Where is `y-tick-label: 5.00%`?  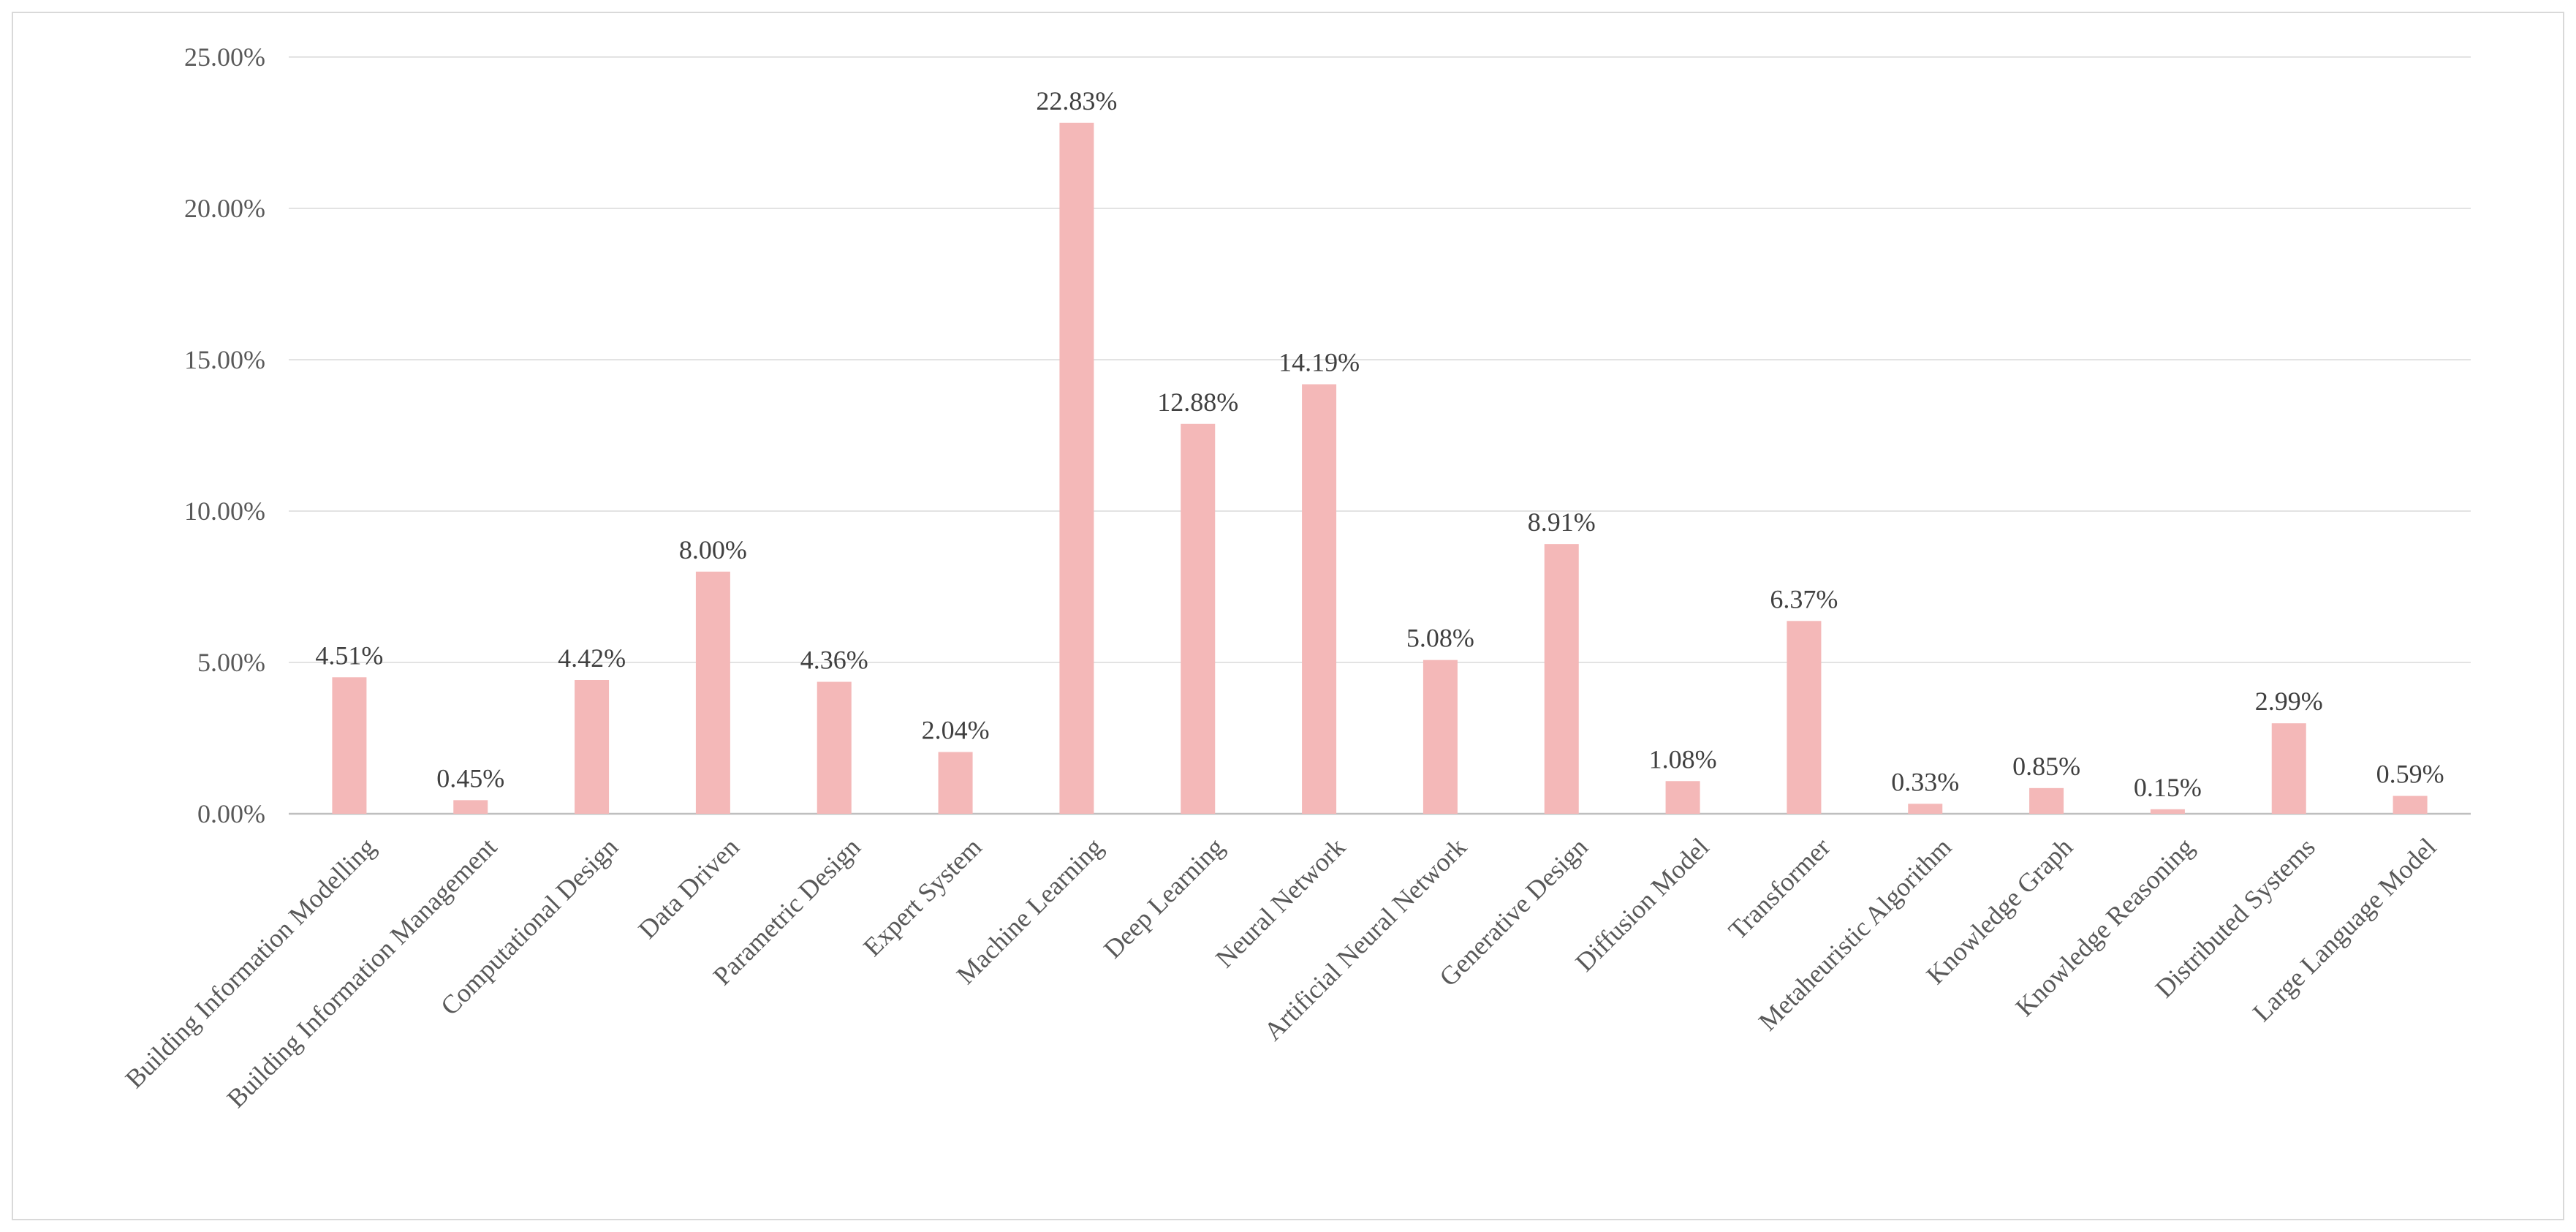
y-tick-label: 5.00% is located at coordinates (231, 662).